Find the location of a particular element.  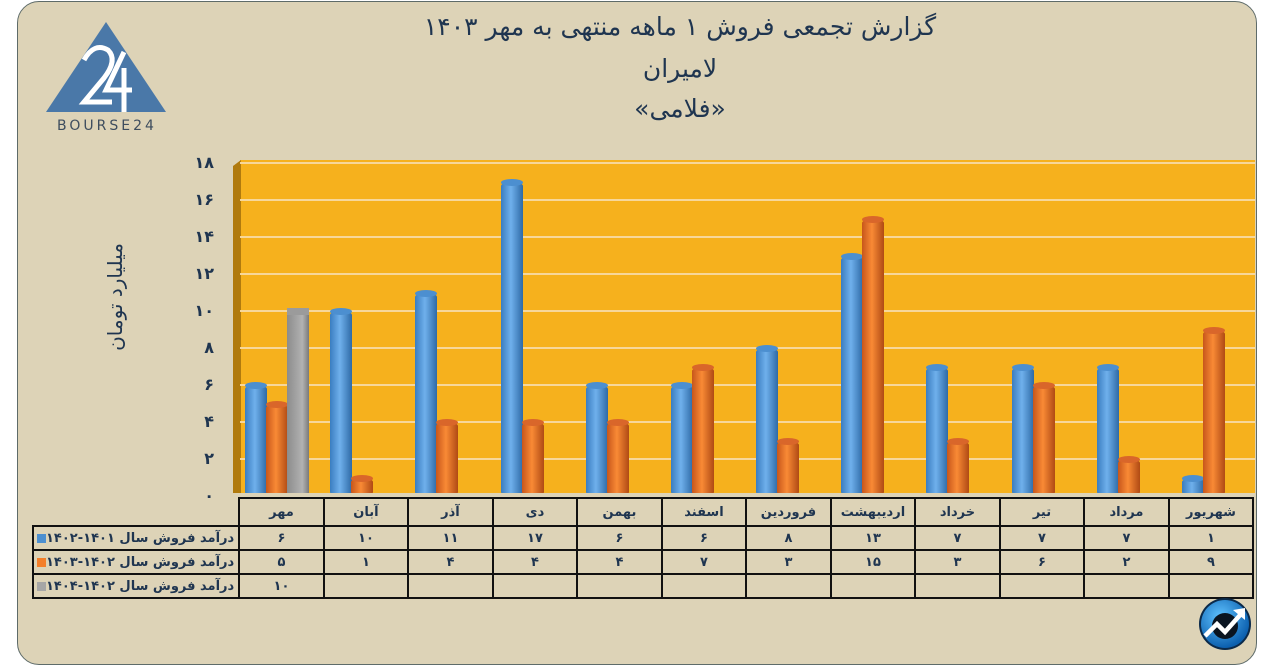

month-header: آبان is located at coordinates (366, 512).